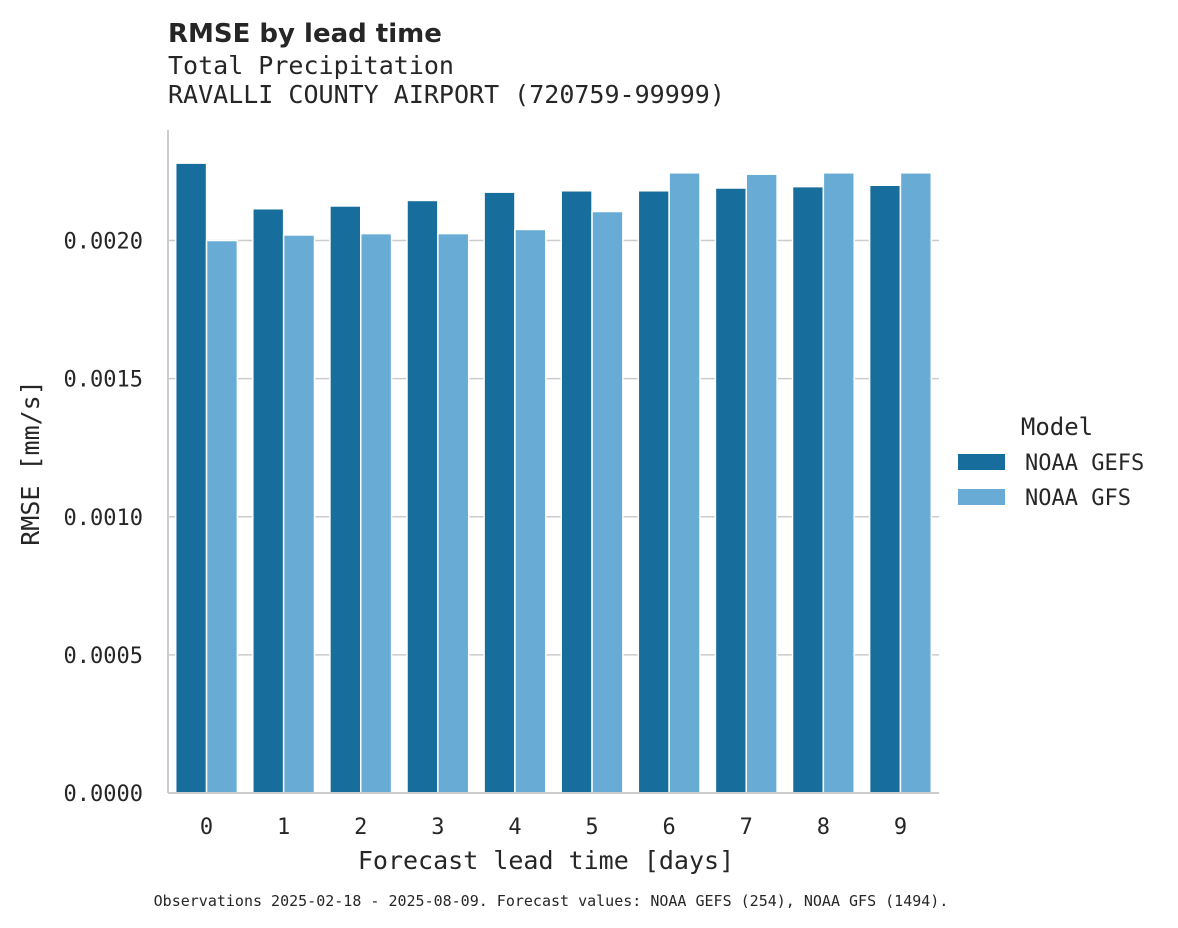 The width and height of the screenshot is (1178, 928). What do you see at coordinates (546, 860) in the screenshot?
I see `x-axis-label: Forecast lead time [days]` at bounding box center [546, 860].